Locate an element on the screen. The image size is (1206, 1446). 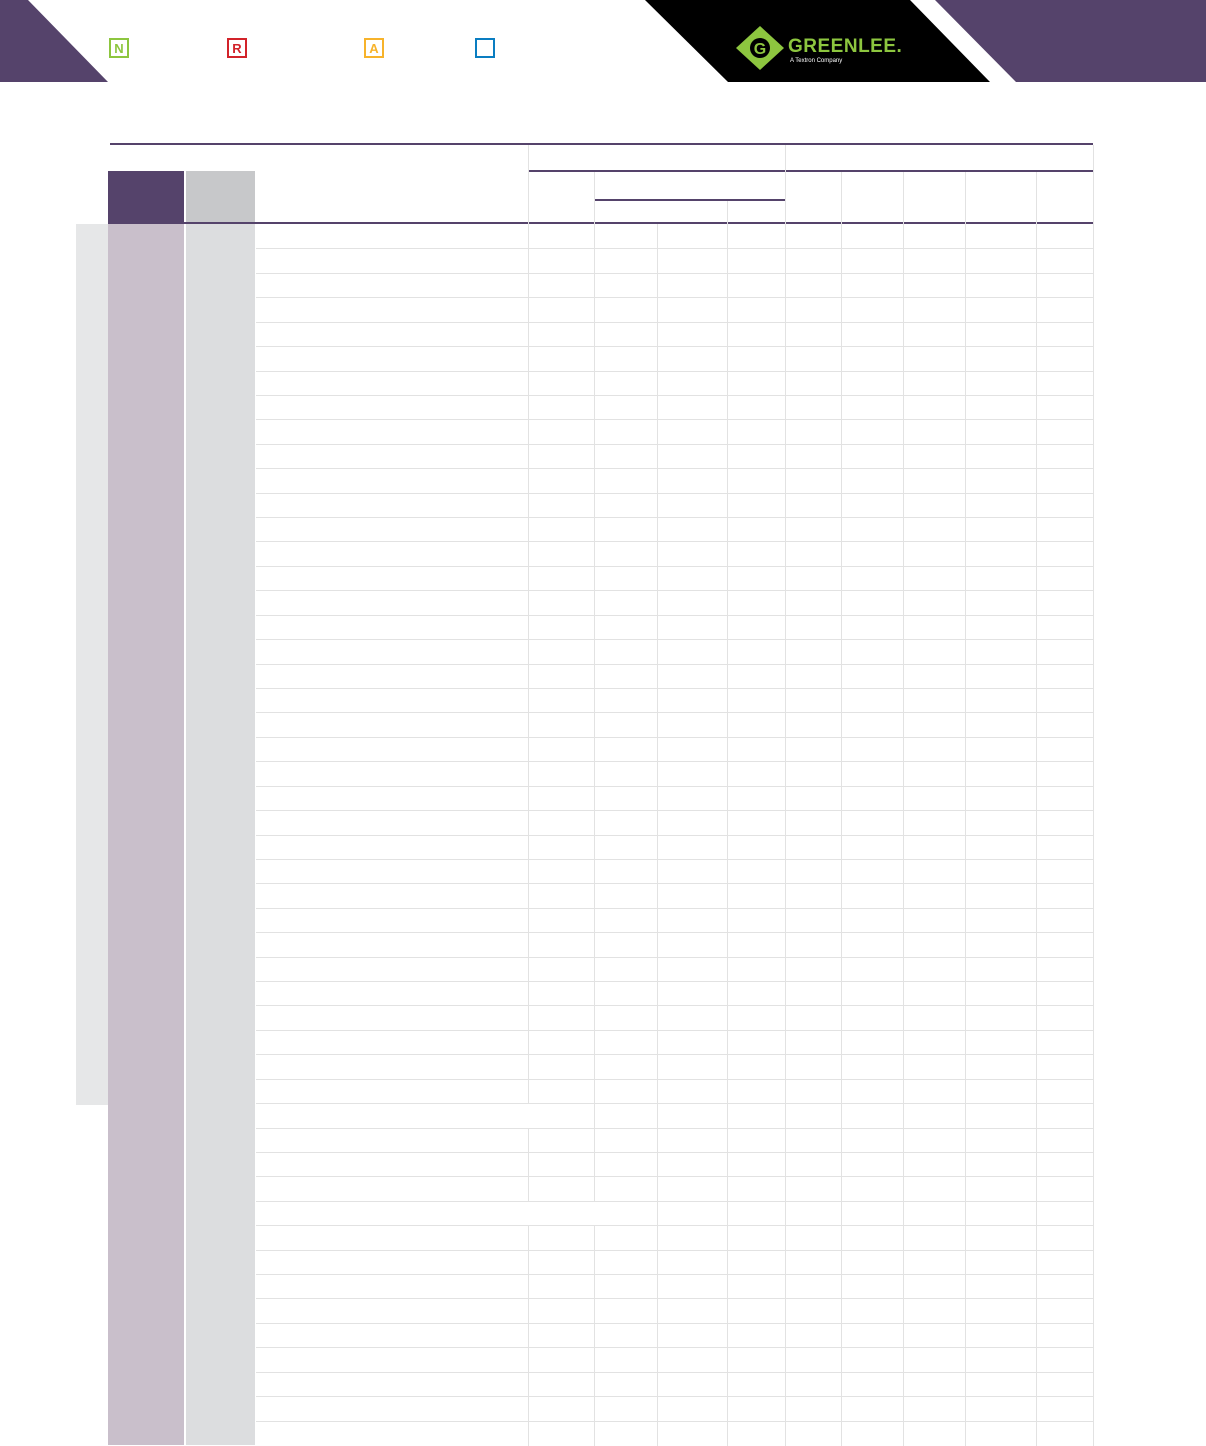
column-purple is located at coordinates (146, 834).